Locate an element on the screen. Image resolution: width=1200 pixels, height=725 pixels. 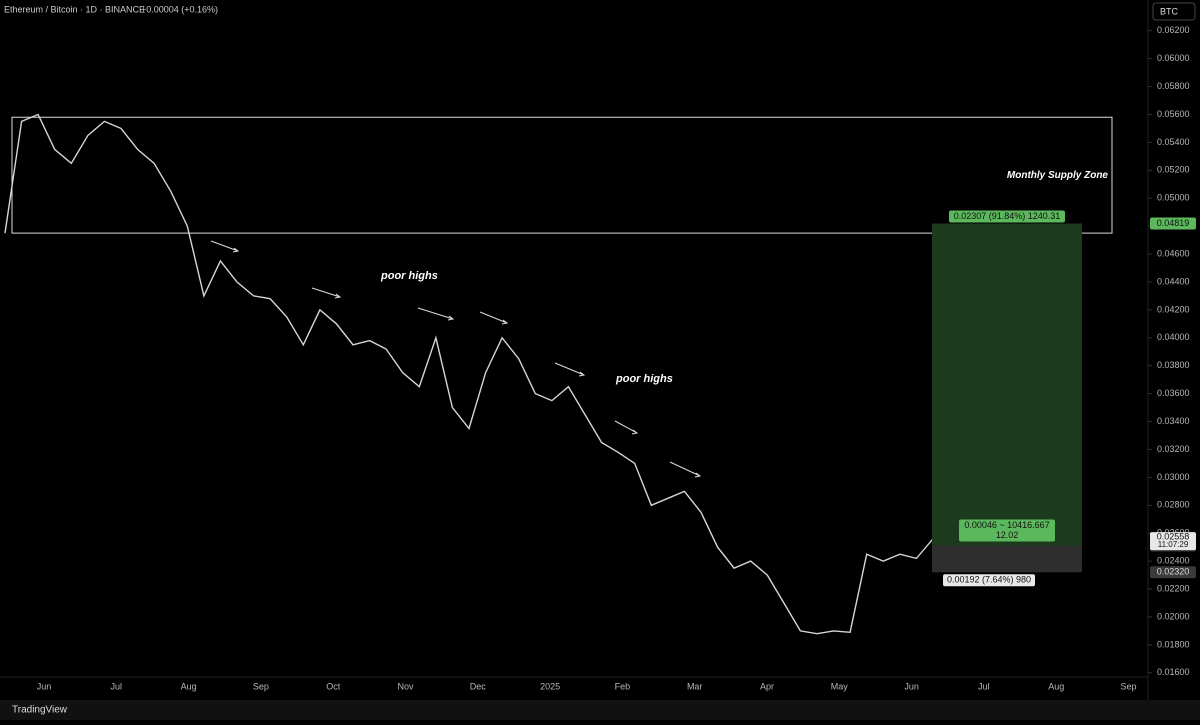
entry-sub: 12.02 is located at coordinates (1007, 535).